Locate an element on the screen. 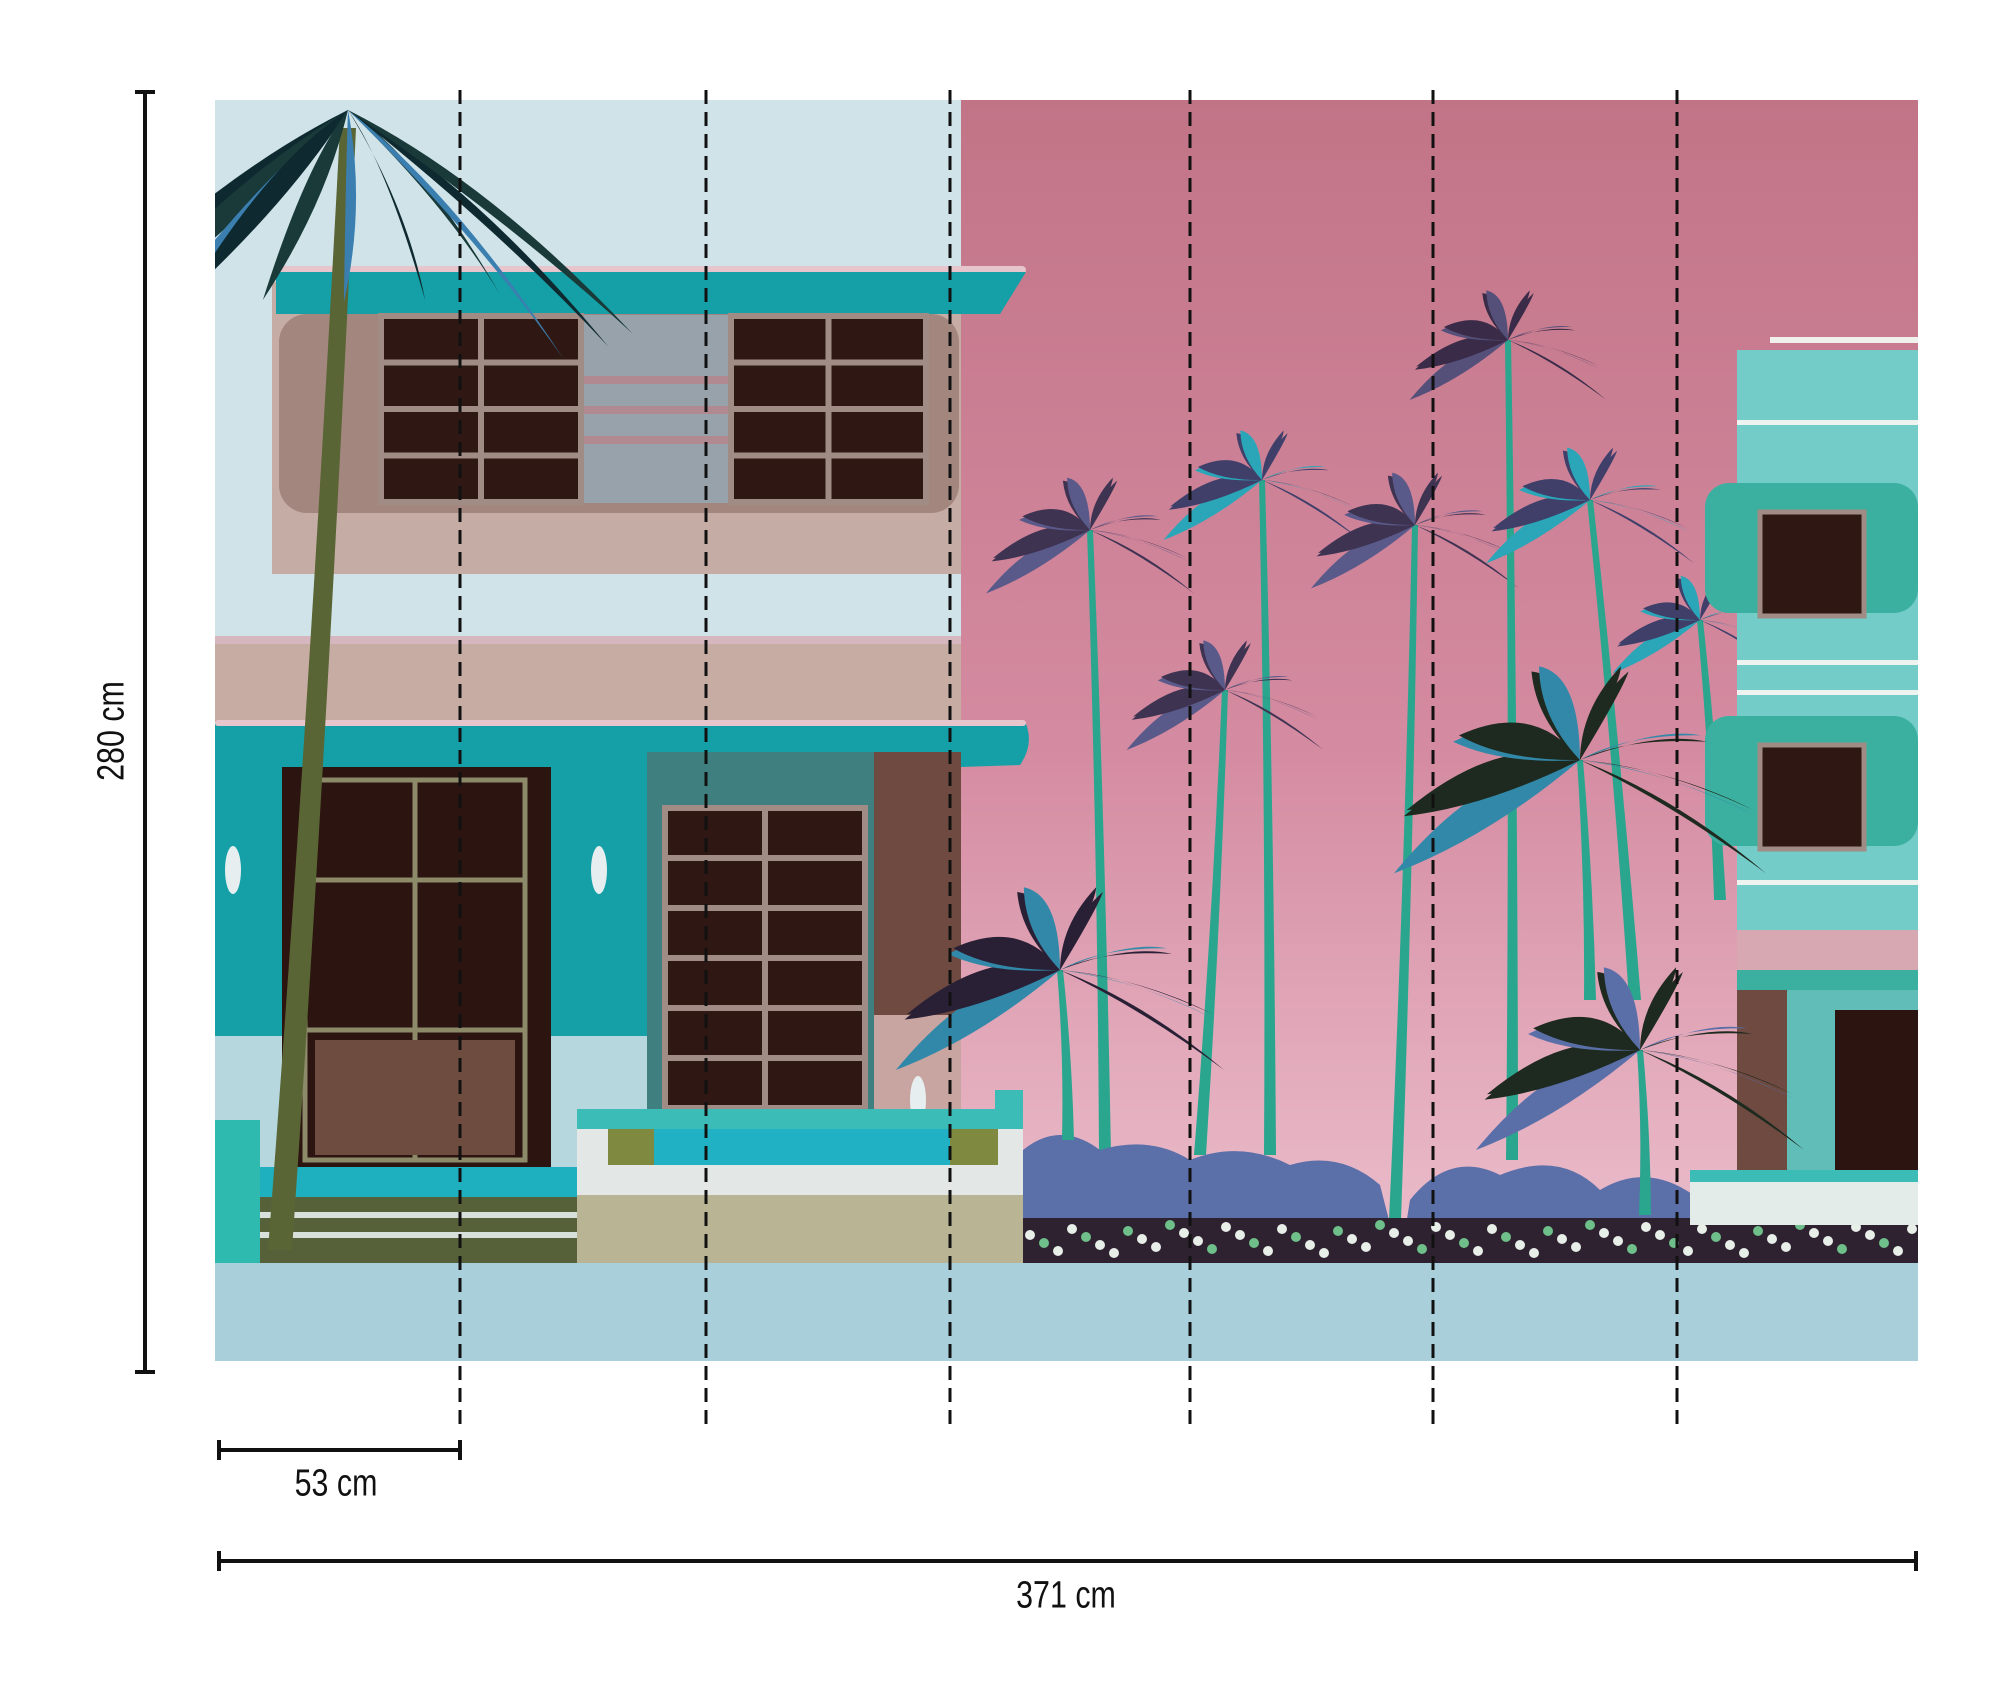 The image size is (2000, 1700). street is located at coordinates (1066, 1312).